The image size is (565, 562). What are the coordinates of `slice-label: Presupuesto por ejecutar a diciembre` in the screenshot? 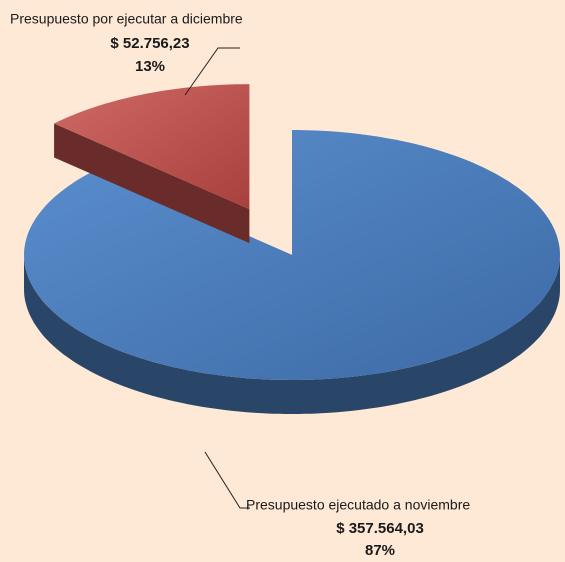 It's located at (126, 19).